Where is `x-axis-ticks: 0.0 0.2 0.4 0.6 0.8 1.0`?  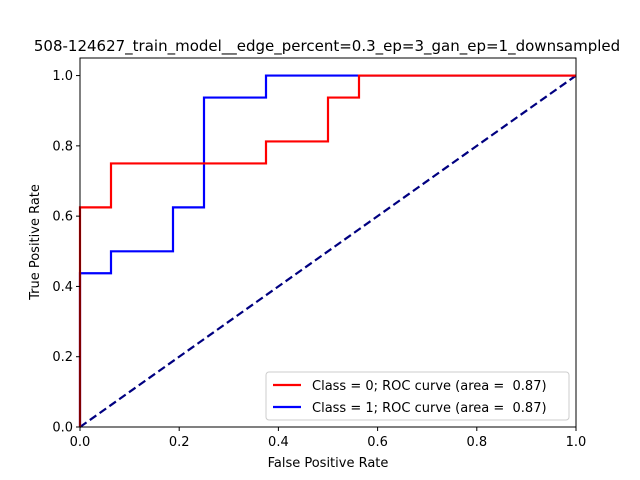 x-axis-ticks: 0.0 0.2 0.4 0.6 0.8 1.0 is located at coordinates (328, 438).